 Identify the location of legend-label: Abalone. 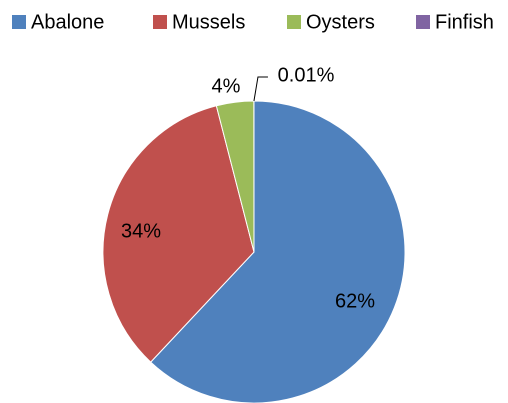
(67, 22).